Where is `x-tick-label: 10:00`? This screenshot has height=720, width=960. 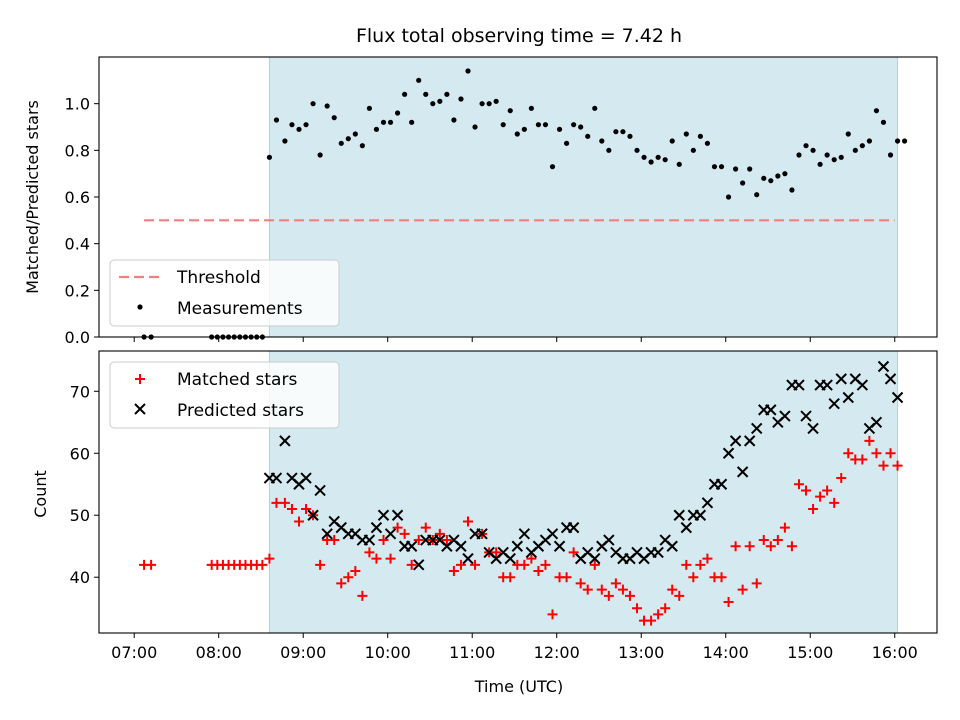 x-tick-label: 10:00 is located at coordinates (388, 652).